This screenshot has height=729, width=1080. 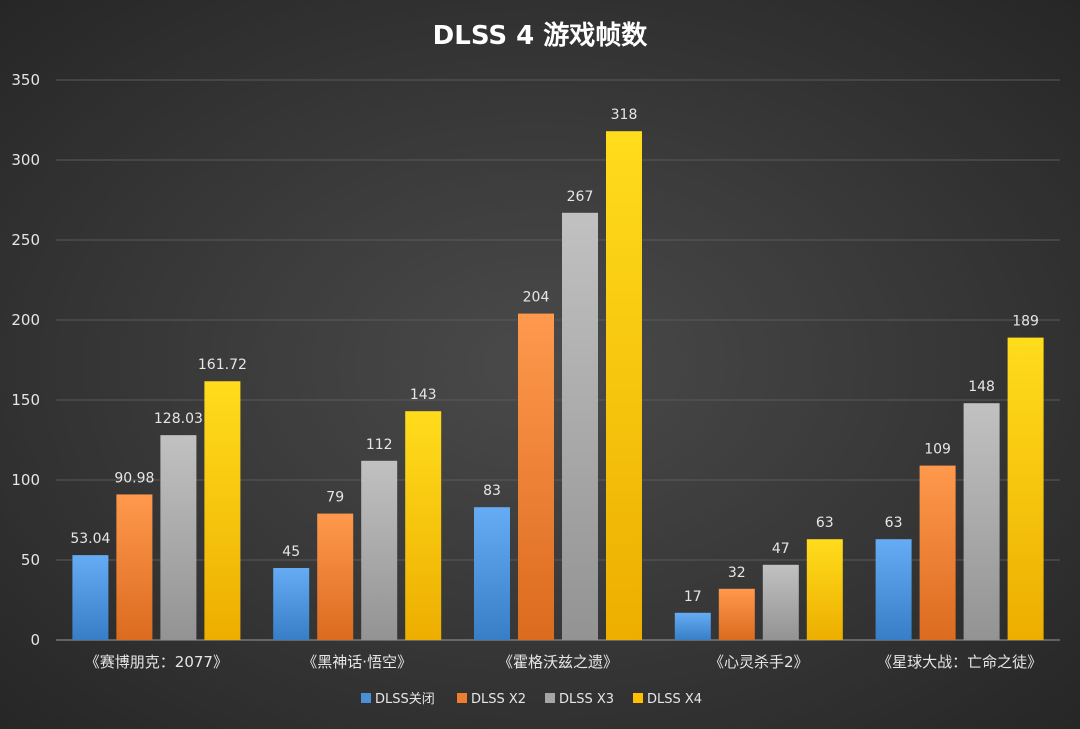 I want to click on y-tick-label: 200, so click(x=25, y=320).